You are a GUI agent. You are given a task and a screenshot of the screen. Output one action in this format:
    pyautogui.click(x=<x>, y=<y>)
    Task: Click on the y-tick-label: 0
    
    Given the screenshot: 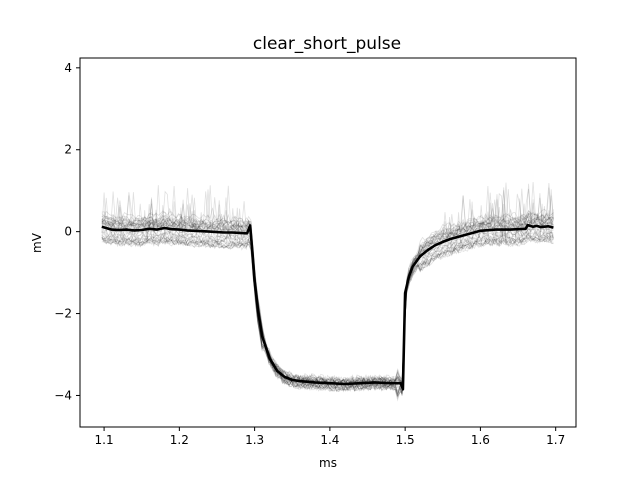 What is the action you would take?
    pyautogui.click(x=68, y=232)
    